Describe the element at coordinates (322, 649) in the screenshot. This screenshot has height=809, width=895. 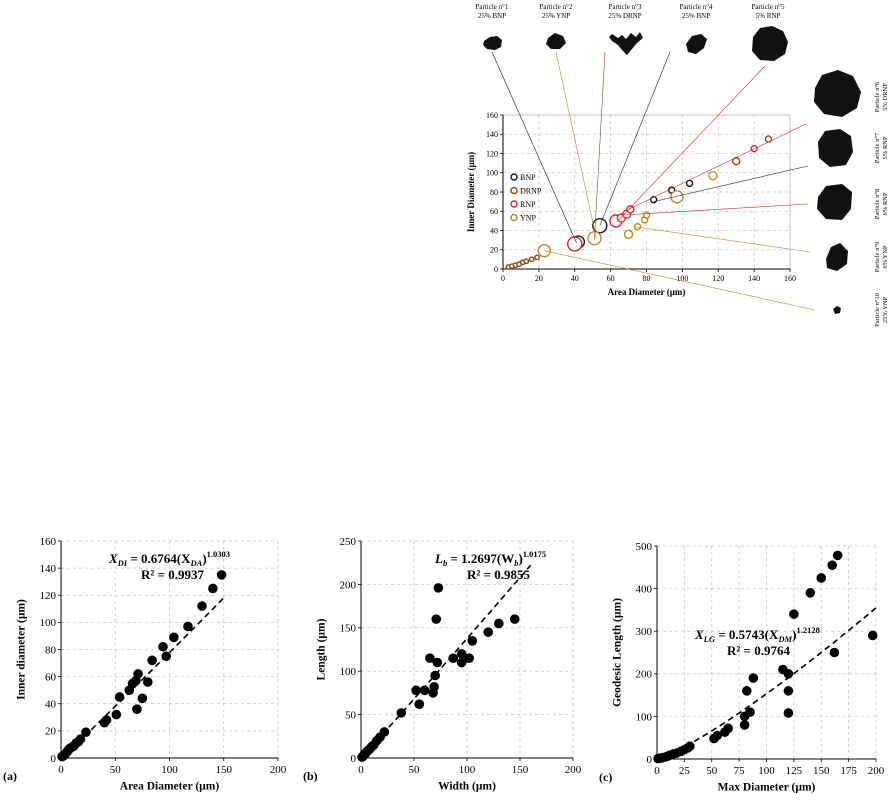
I see `y-axis-title: Length (µm)` at that location.